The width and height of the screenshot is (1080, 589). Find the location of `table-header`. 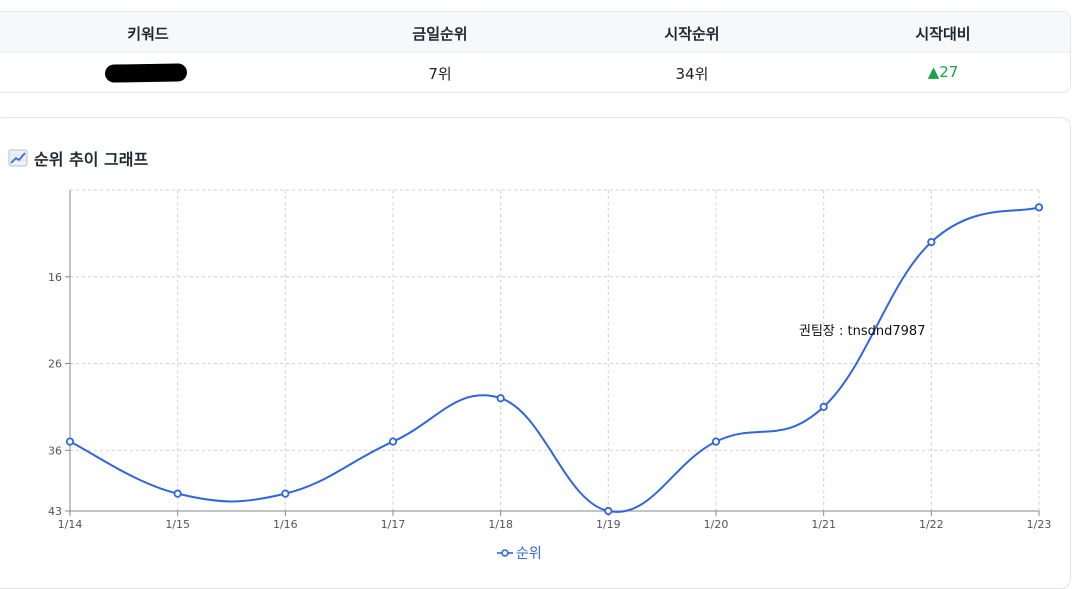

table-header is located at coordinates (535, 32).